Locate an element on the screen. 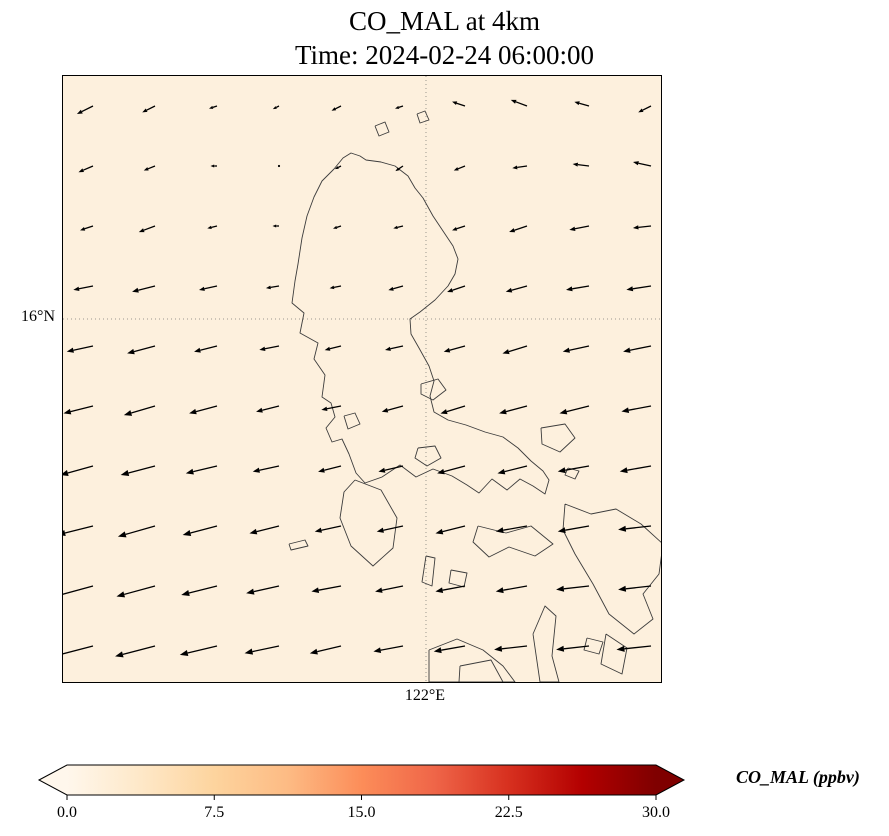 This screenshot has width=889, height=836. coastline-laguna_lake is located at coordinates (352, 421).